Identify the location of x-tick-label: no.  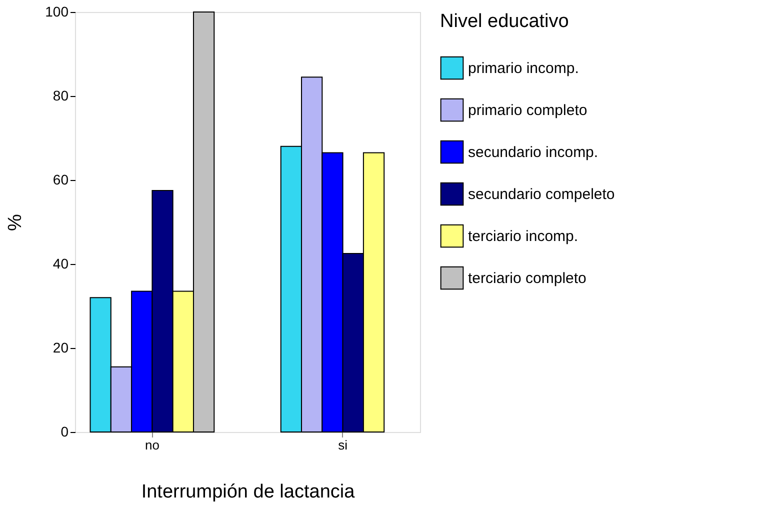
(152, 445).